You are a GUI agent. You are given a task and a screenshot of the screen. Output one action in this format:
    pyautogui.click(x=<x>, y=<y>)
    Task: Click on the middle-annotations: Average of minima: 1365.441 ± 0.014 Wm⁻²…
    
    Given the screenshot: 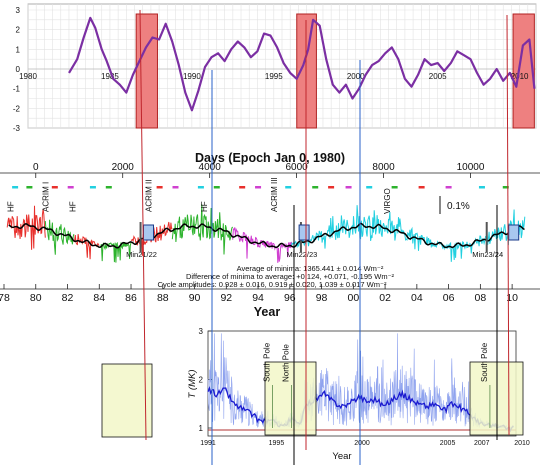 What is the action you would take?
    pyautogui.click(x=276, y=276)
    